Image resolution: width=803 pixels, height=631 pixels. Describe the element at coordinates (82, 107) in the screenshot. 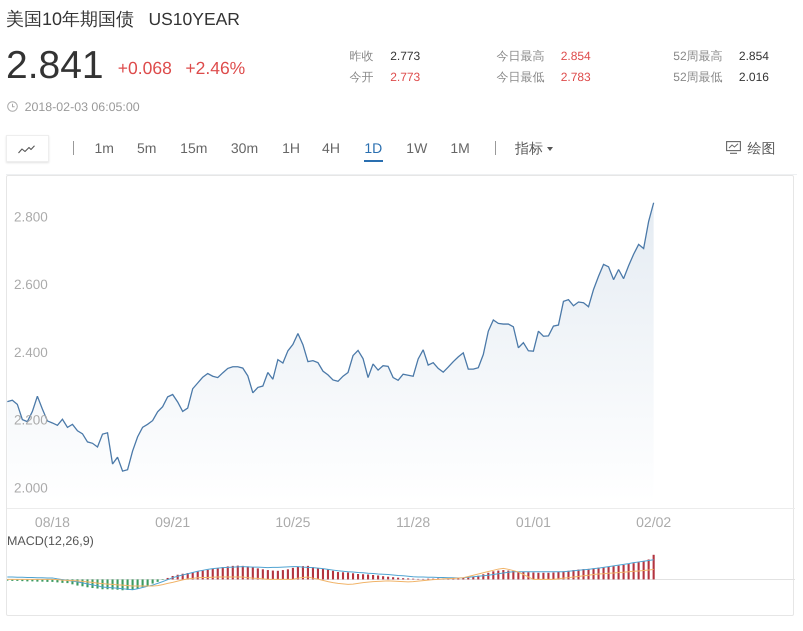

I see `text: 2018-02-03 06:05:00` at that location.